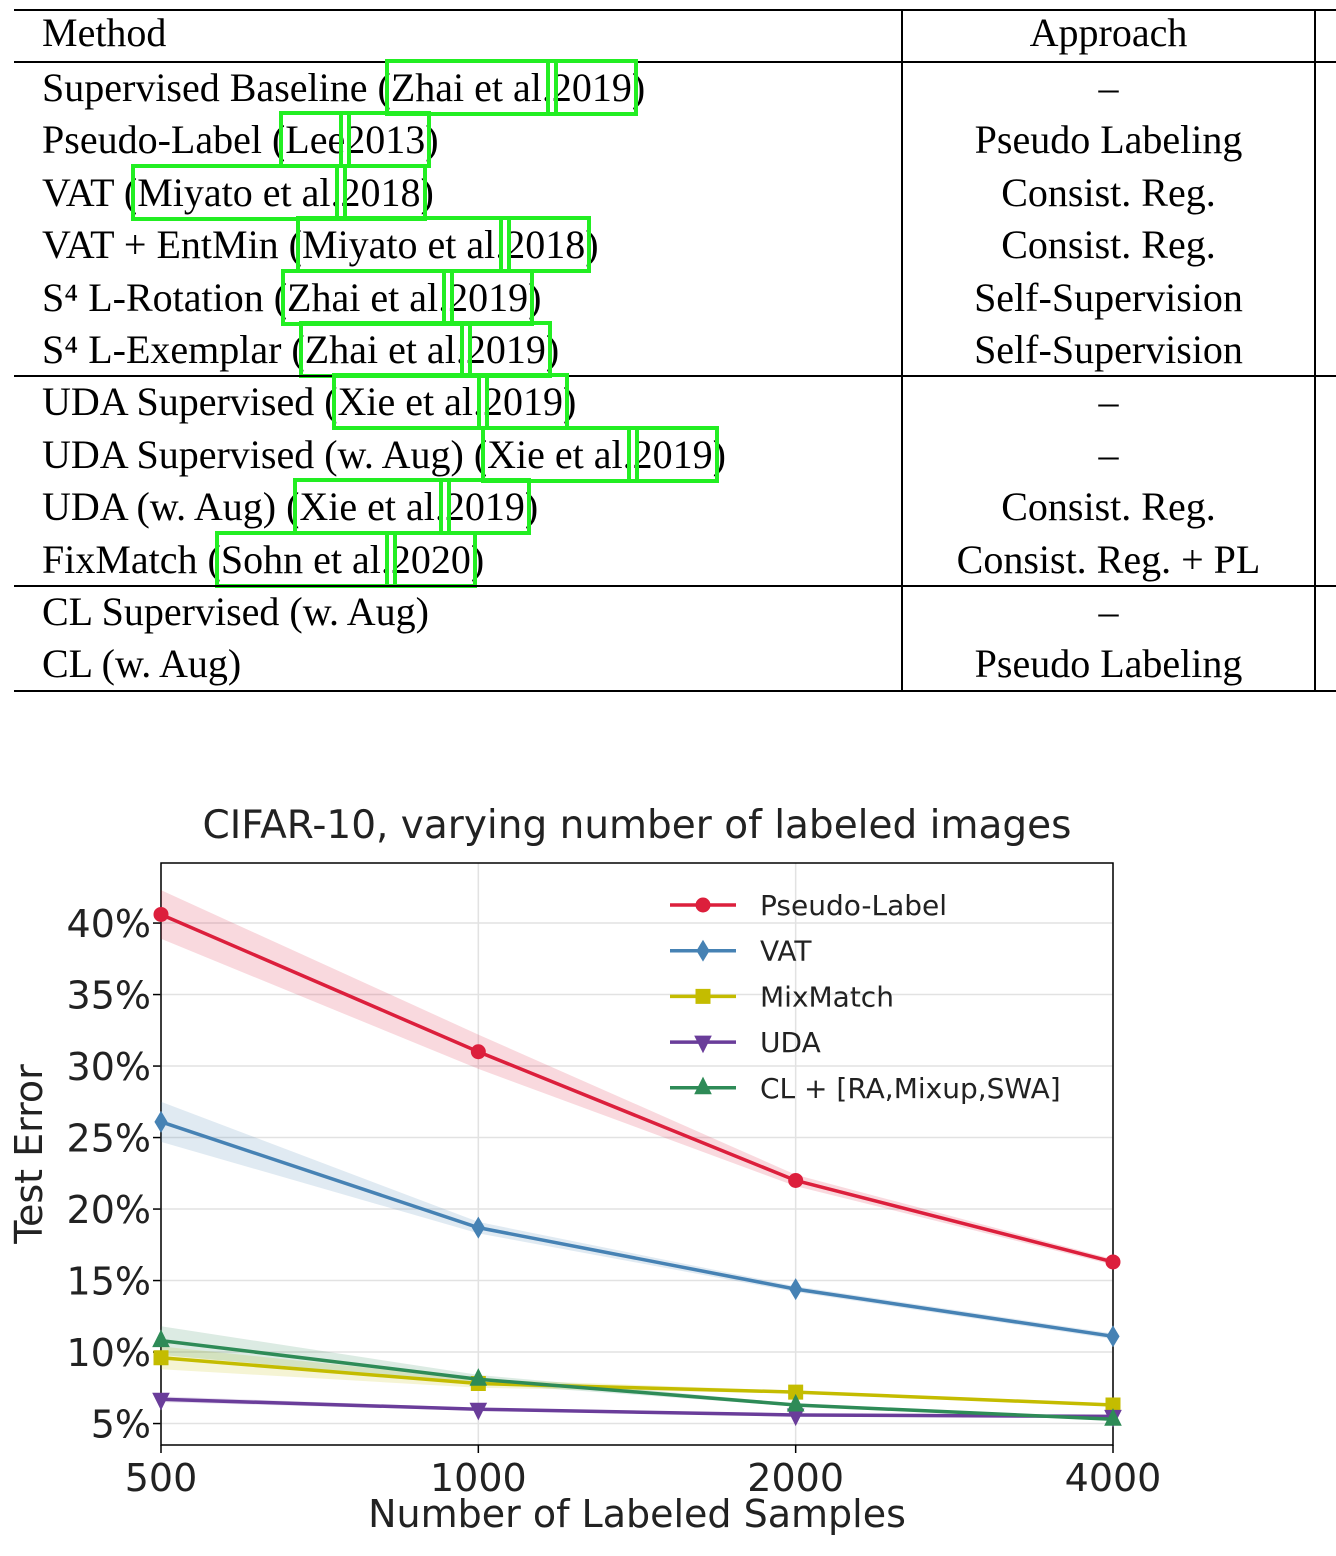 Image resolution: width=1336 pixels, height=1556 pixels. What do you see at coordinates (265, 454) in the screenshot?
I see `method: UDA Supervised (w. Aug) (` at bounding box center [265, 454].